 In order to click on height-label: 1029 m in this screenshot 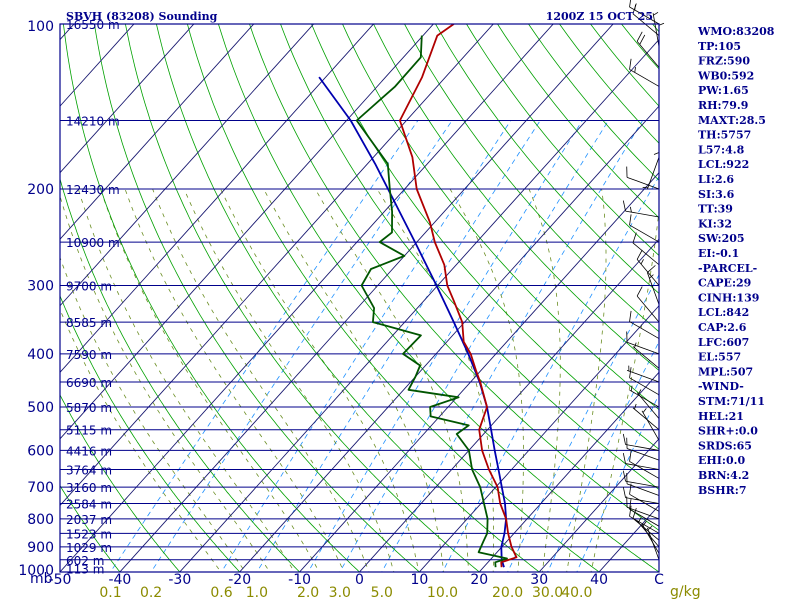, I will do `click(89, 548)`.